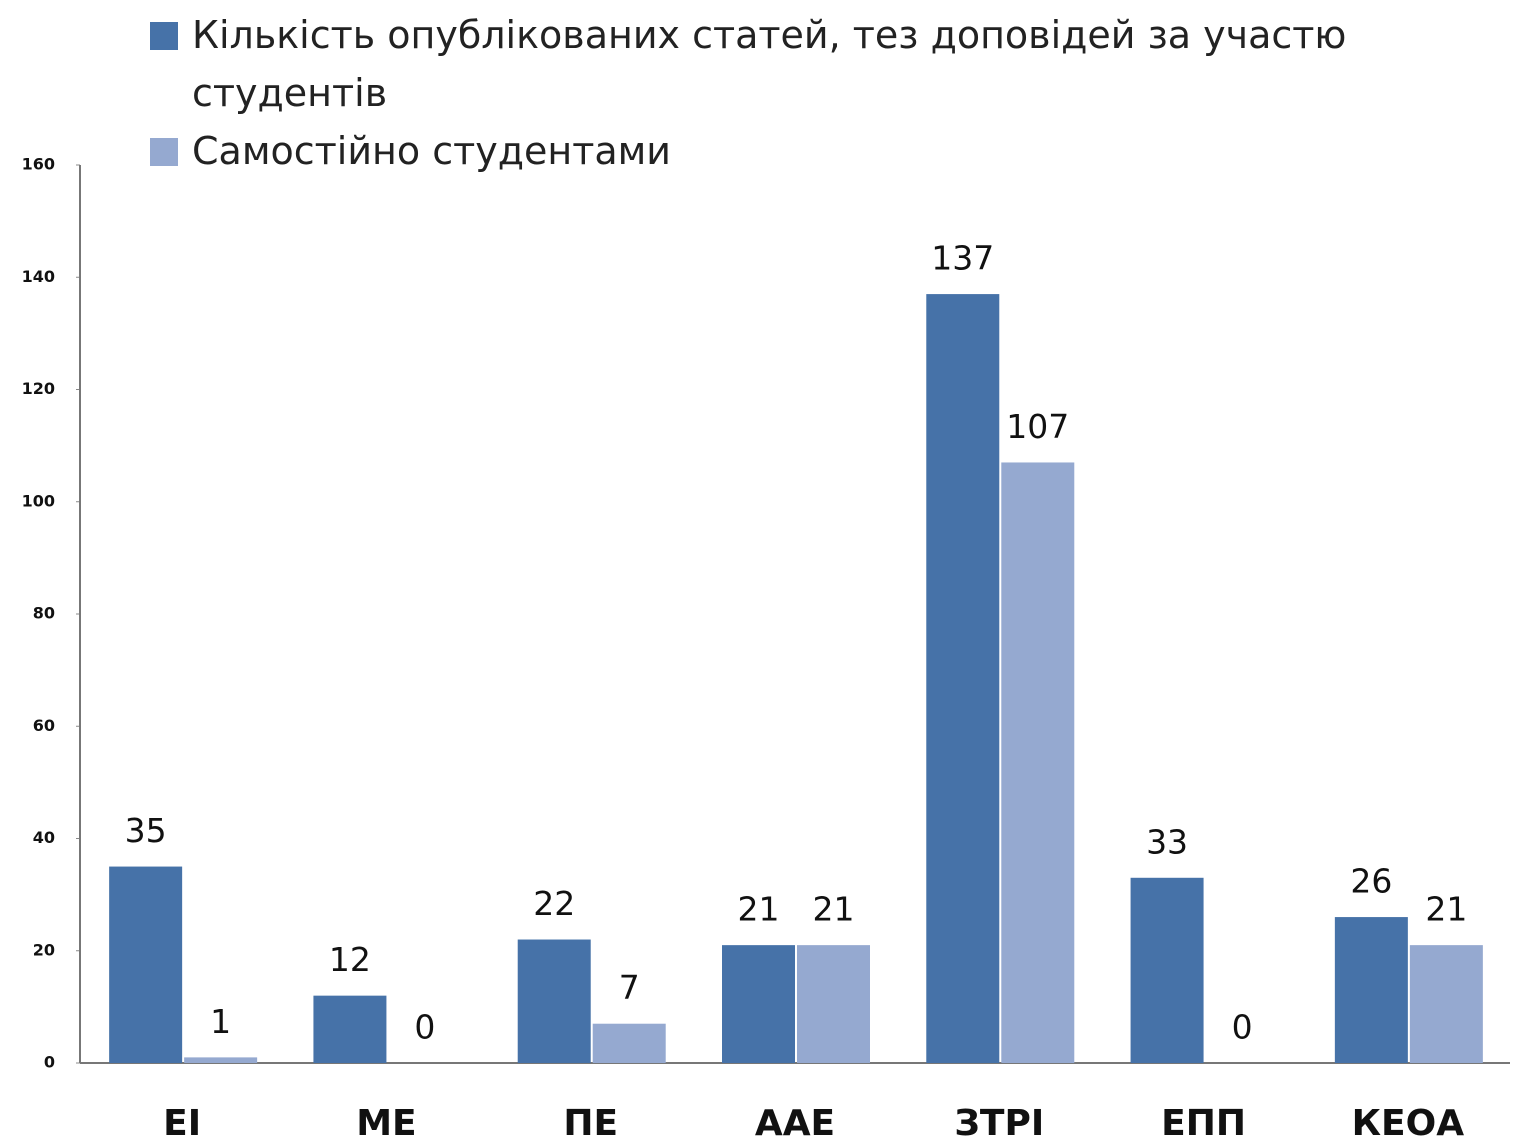 This screenshot has width=1516, height=1143. Describe the element at coordinates (182, 1123) in the screenshot. I see `x-tick-label: ЕІ` at that location.